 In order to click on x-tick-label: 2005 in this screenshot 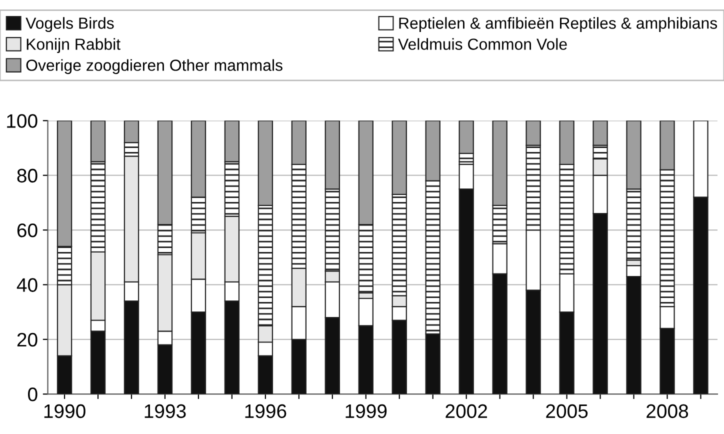, I will do `click(567, 411)`.